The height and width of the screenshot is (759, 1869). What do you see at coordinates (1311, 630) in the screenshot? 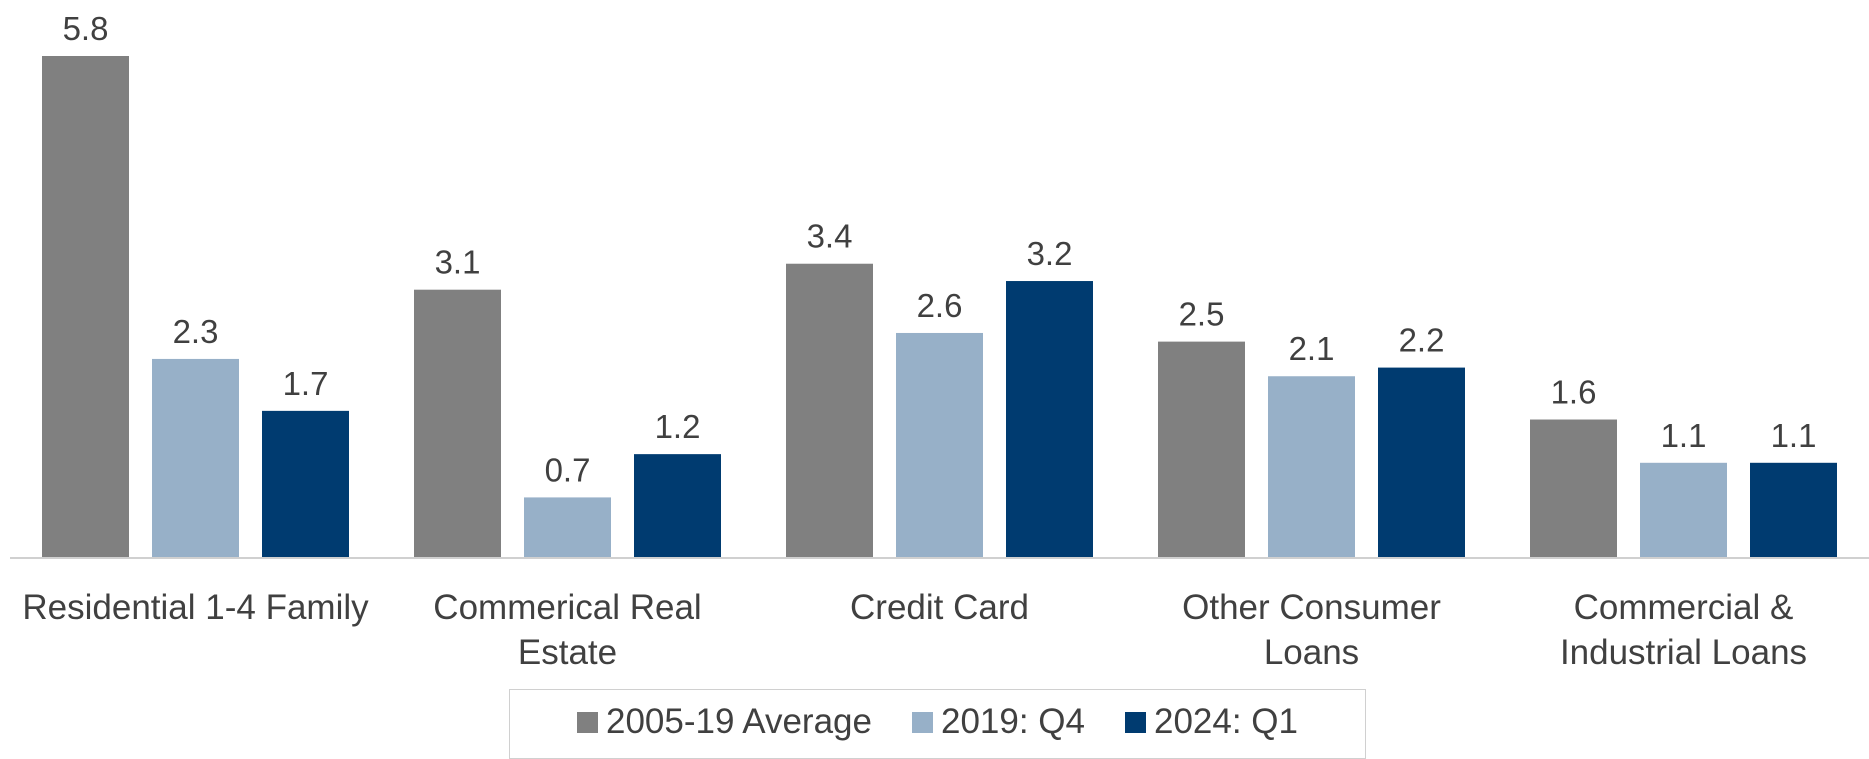
I see `x-tick-label: Other Consumer Loans` at bounding box center [1311, 630].